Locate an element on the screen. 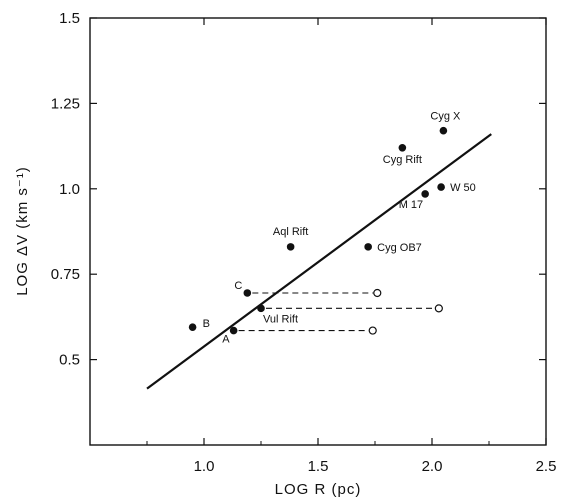 This screenshot has width=570, height=504. point-c is located at coordinates (247, 293).